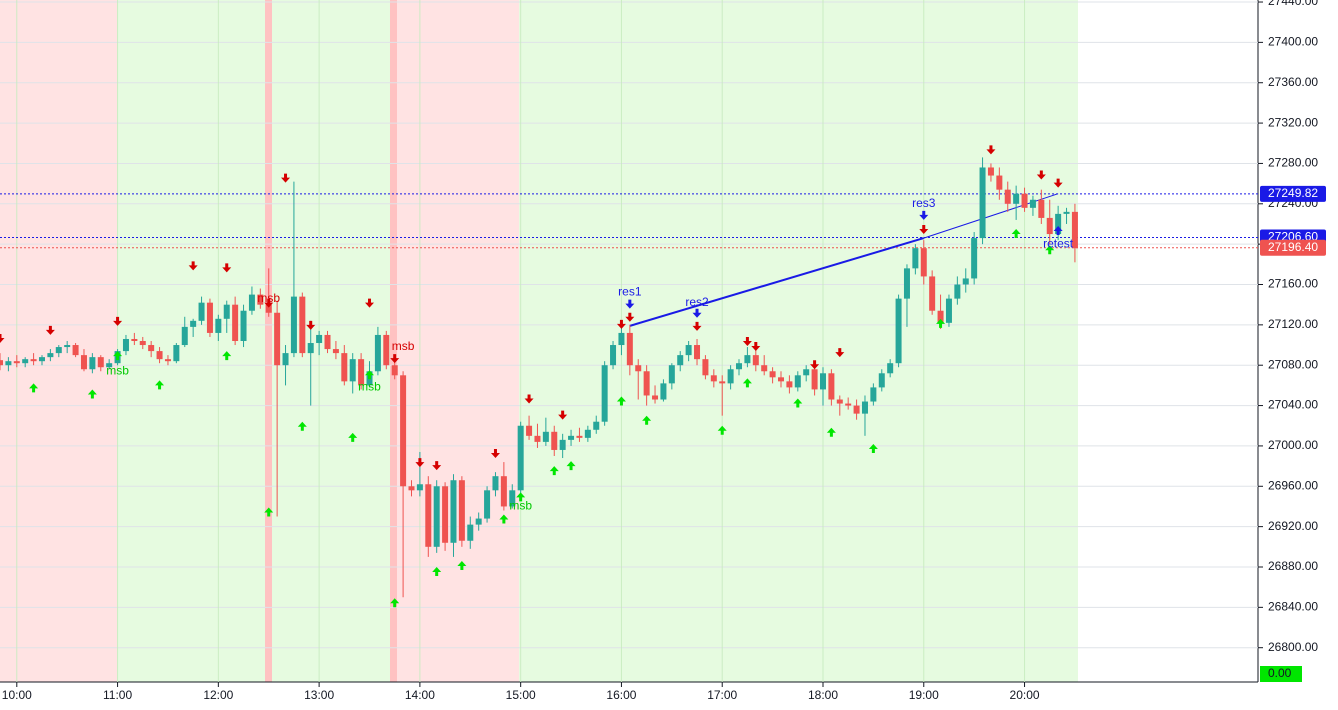 The height and width of the screenshot is (710, 1338). Describe the element at coordinates (521, 695) in the screenshot. I see `x-tick-label: 15:00` at that location.